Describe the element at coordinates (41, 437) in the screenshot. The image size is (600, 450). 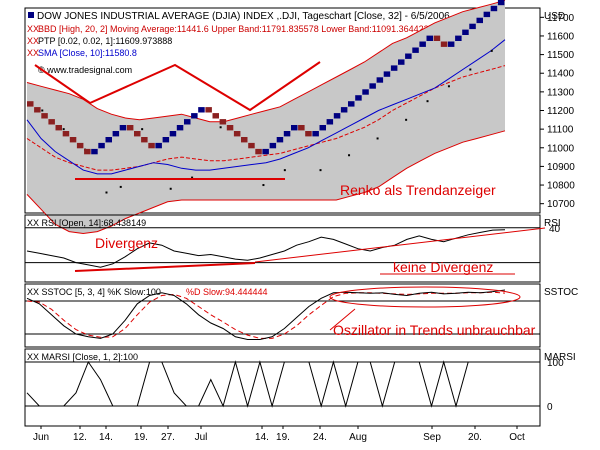
I see `x-tick-label: Jun` at that location.